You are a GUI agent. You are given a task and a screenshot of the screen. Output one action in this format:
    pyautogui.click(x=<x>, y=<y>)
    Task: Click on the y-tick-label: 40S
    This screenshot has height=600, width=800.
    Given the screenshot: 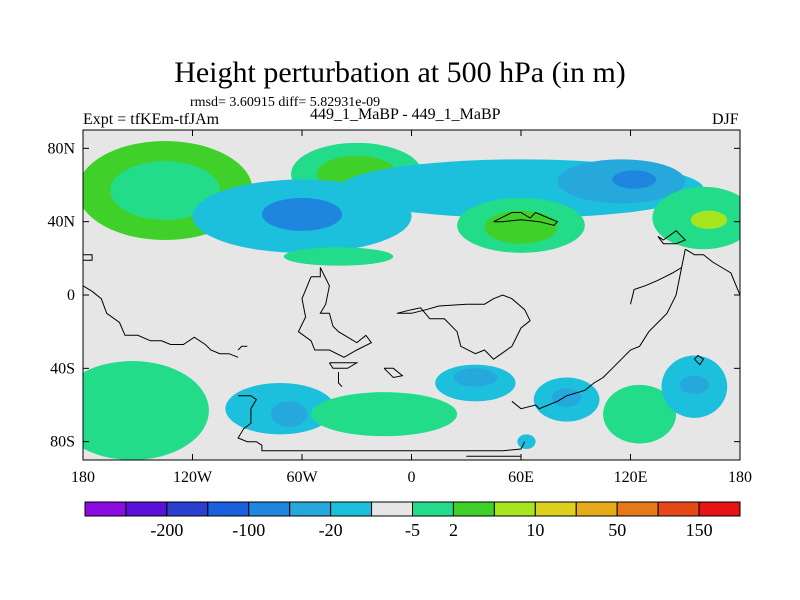 What is the action you would take?
    pyautogui.click(x=62, y=368)
    